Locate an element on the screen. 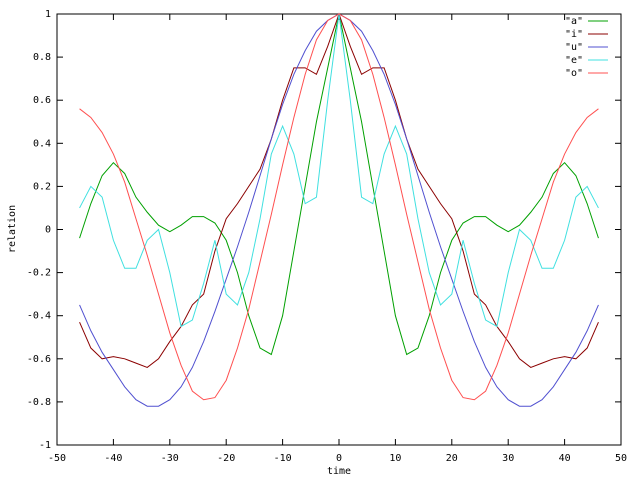  x-tick-label: 50 is located at coordinates (621, 458).